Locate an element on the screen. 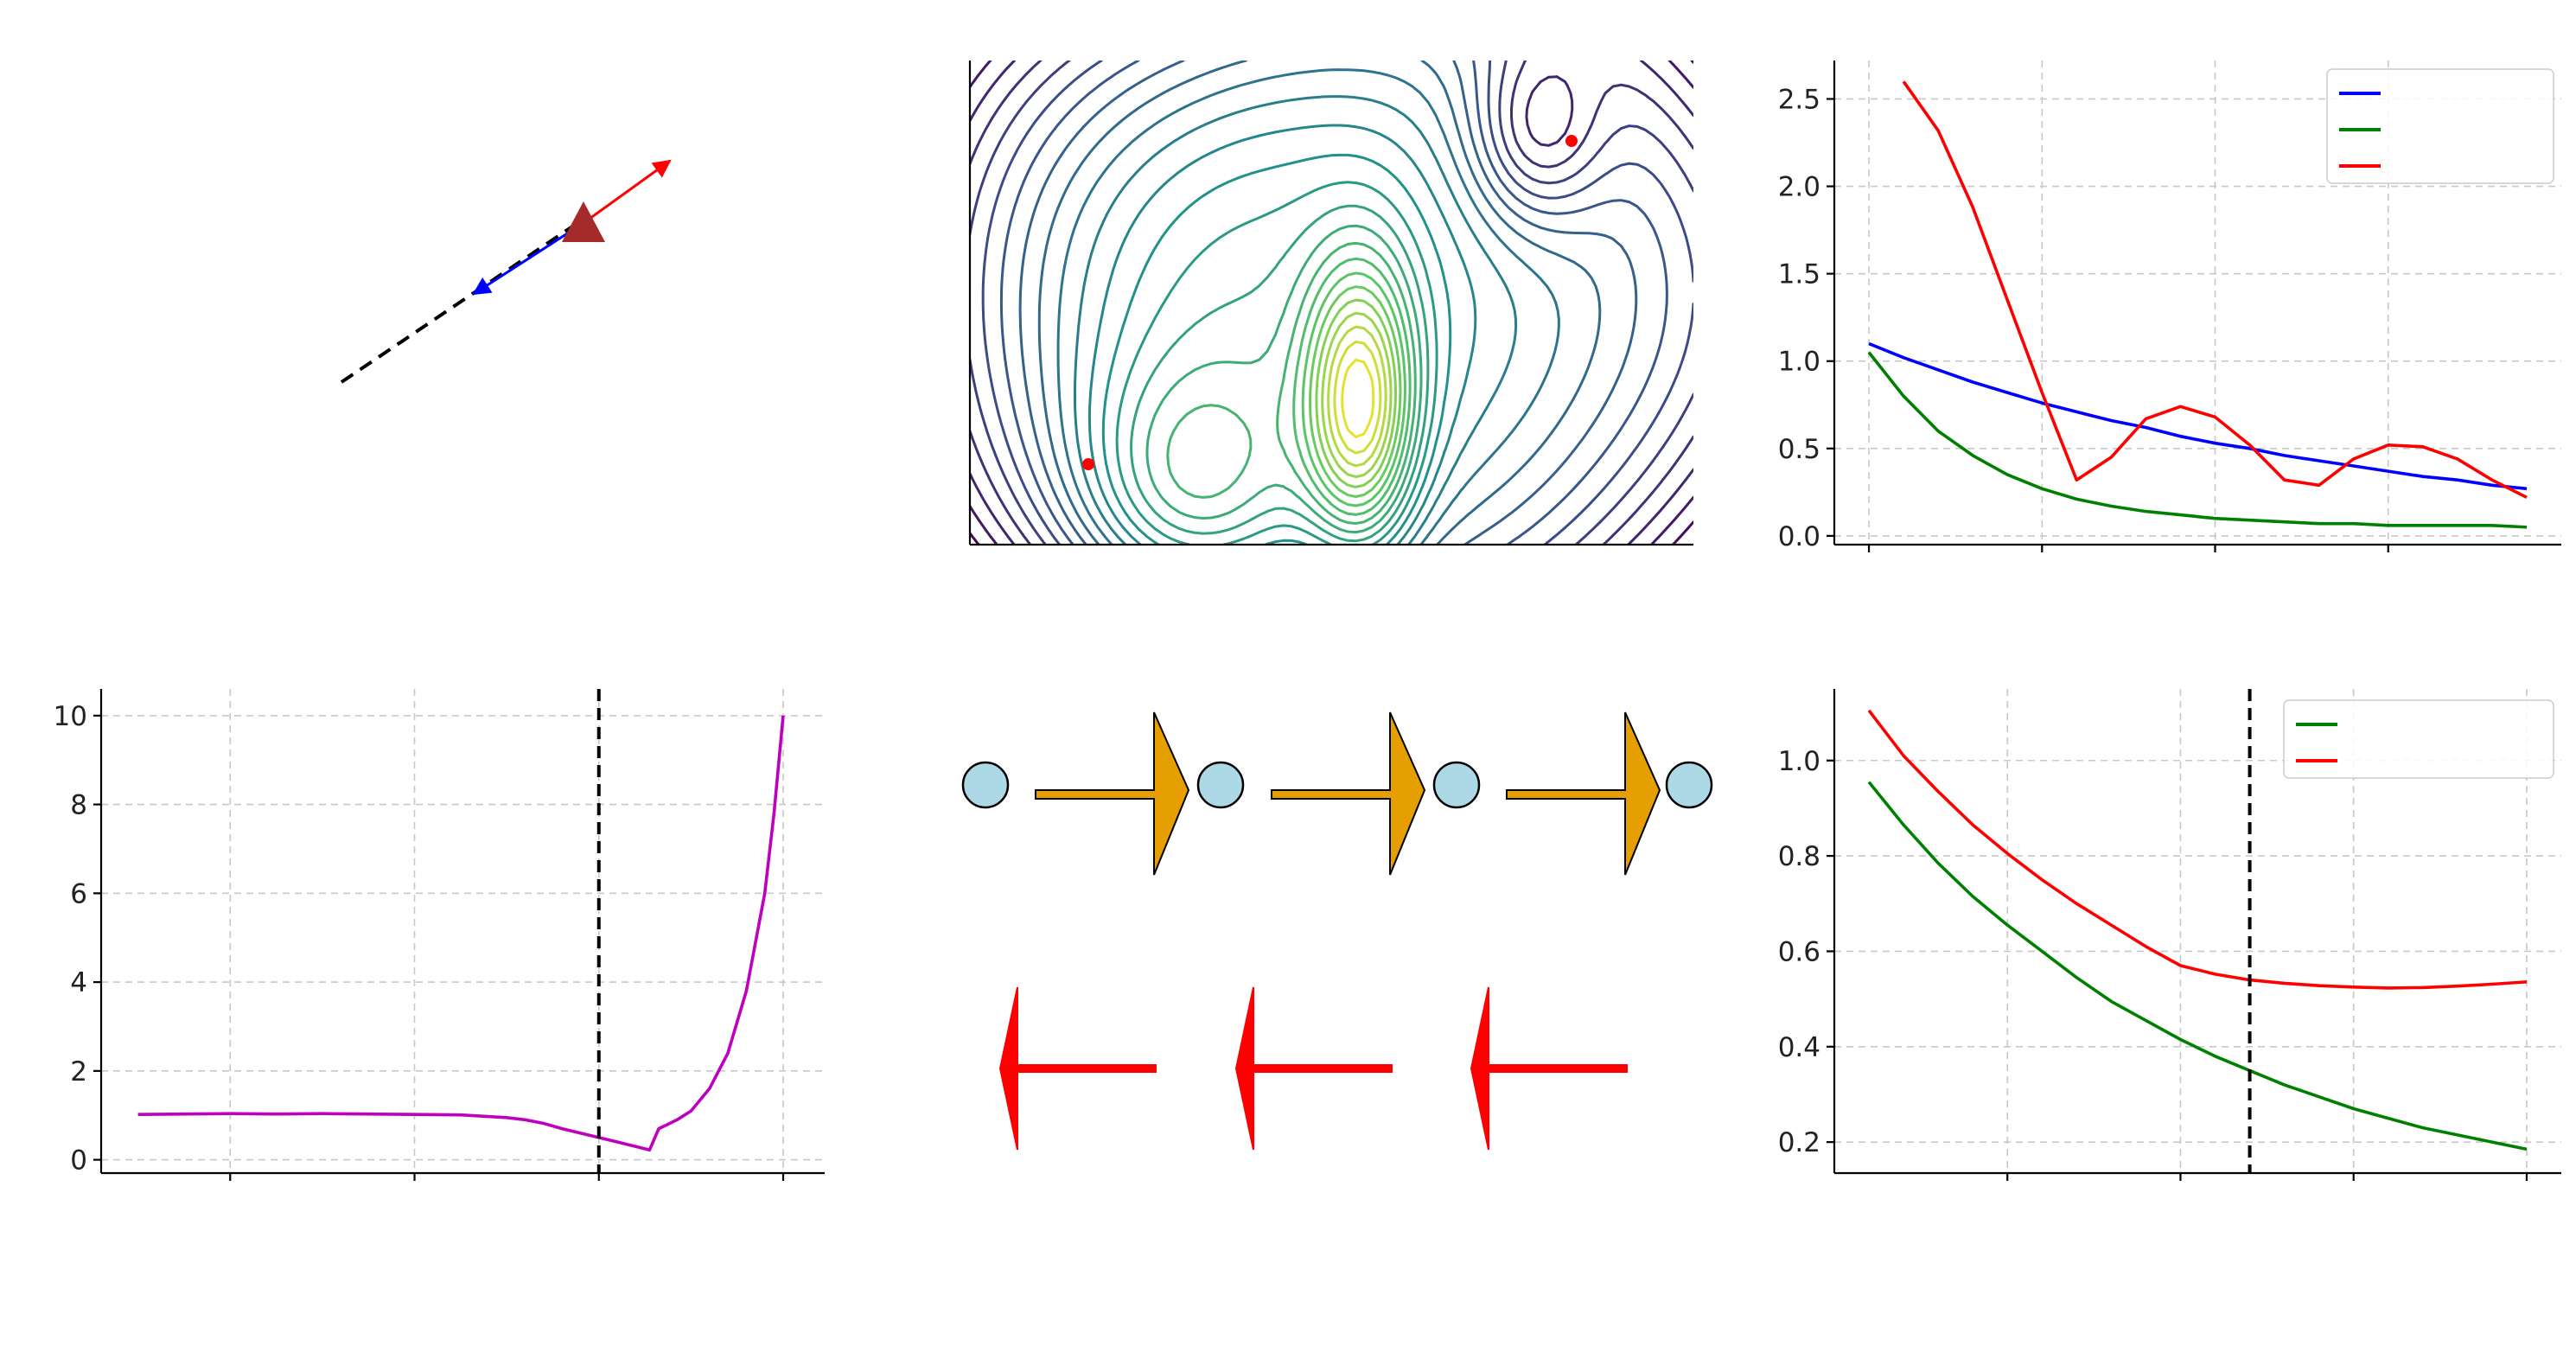  lr-range-axes: 0 2 4 6 8 10 is located at coordinates (439, 935).